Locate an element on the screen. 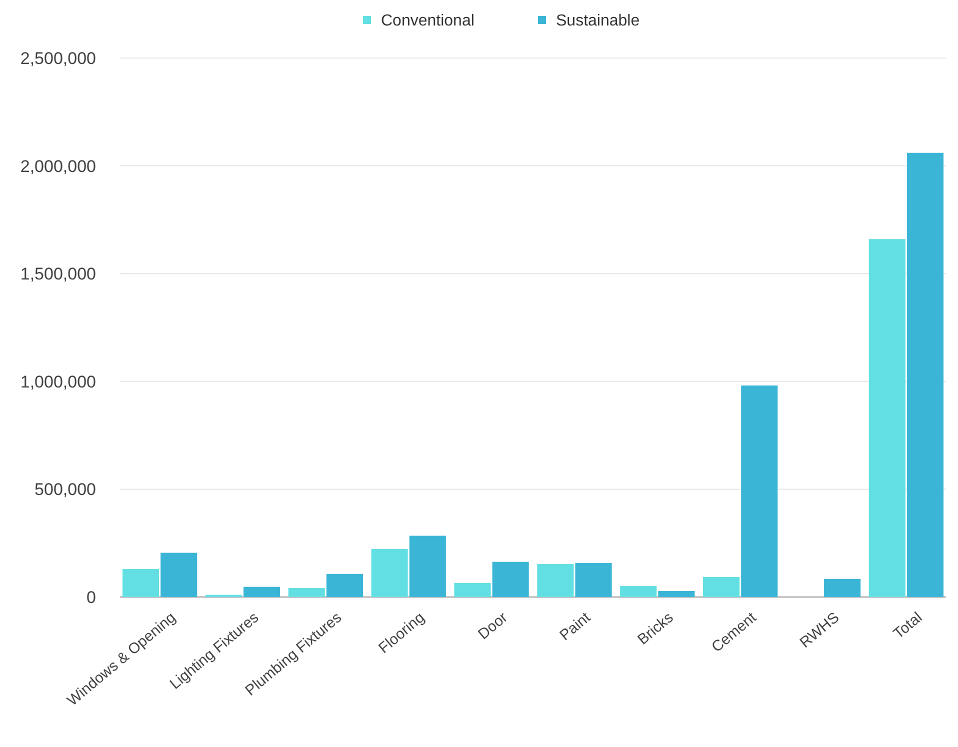 The image size is (958, 747). y-tick-label: 2,000,000 is located at coordinates (58, 166).